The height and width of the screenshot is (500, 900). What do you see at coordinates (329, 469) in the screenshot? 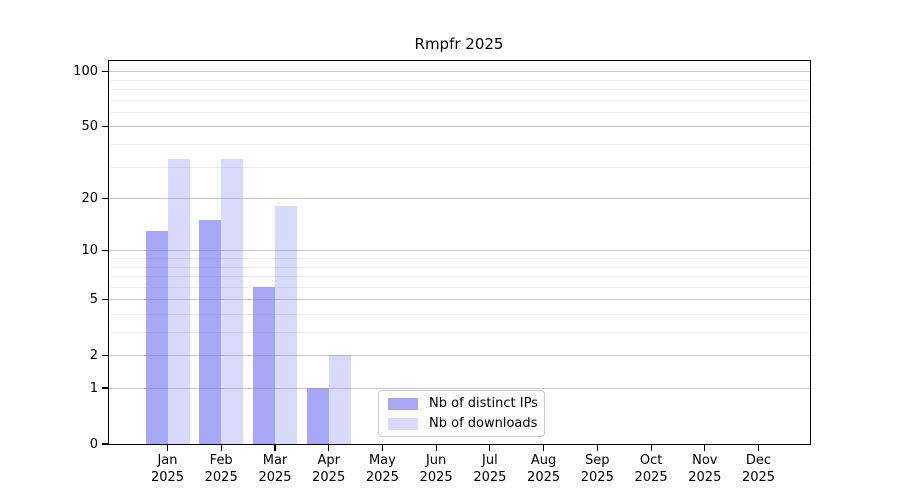
I see `x-tick-label: Apr 2025` at bounding box center [329, 469].